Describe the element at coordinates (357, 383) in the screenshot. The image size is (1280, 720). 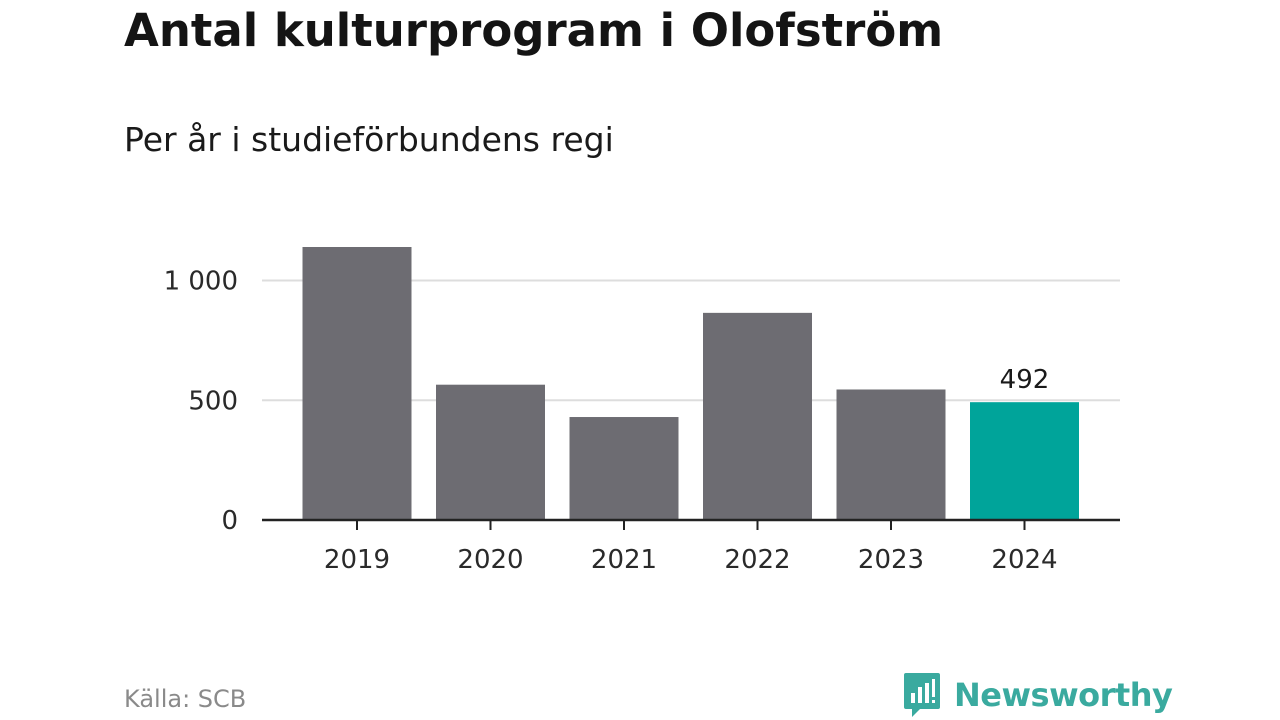
I see `bar-2019` at that location.